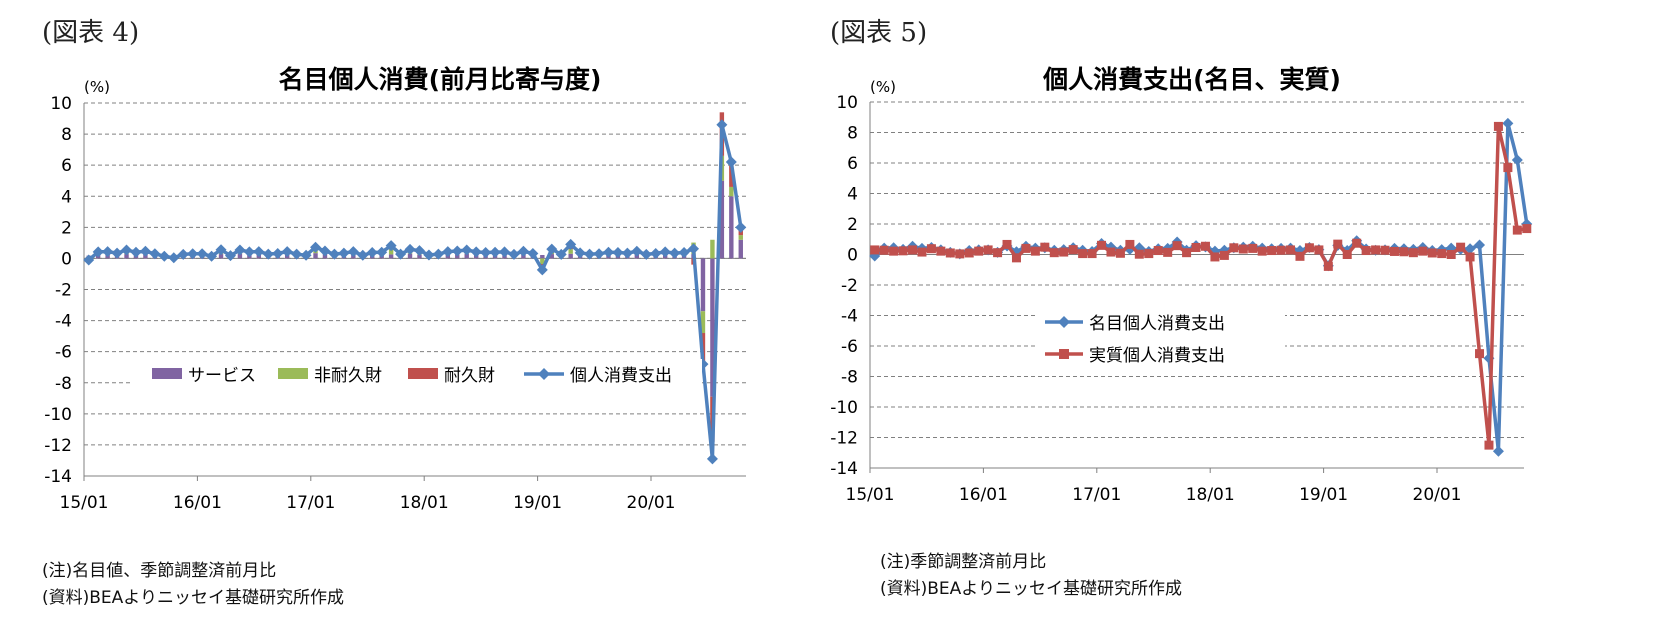  What do you see at coordinates (1031, 589) in the screenshot?
I see `note-right-2: (資料)BEAよりニッセイ基礎研究所作成` at bounding box center [1031, 589].